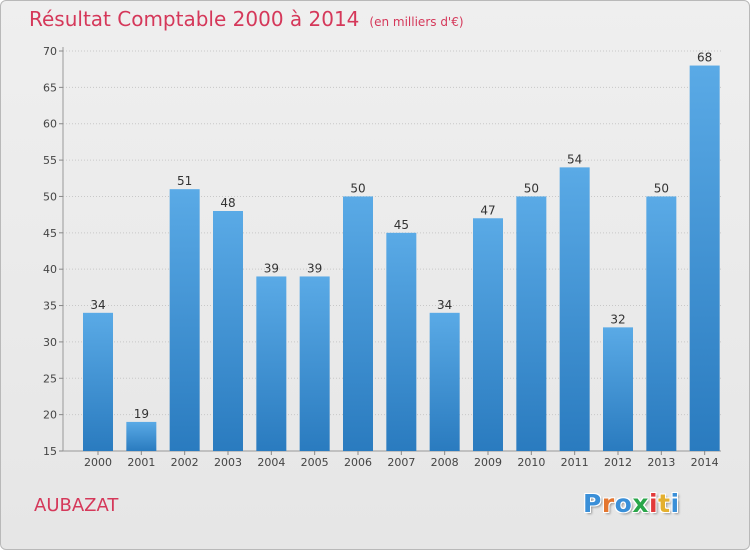 This screenshot has width=750, height=550. What do you see at coordinates (531, 462) in the screenshot?
I see `x-tick-label: 2010` at bounding box center [531, 462].